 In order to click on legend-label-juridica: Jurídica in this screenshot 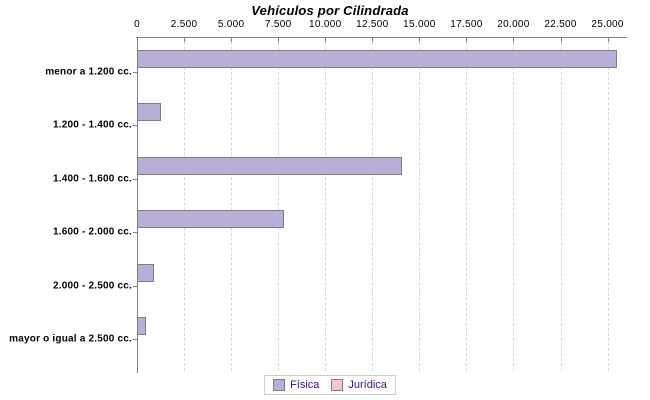, I will do `click(367, 385)`.